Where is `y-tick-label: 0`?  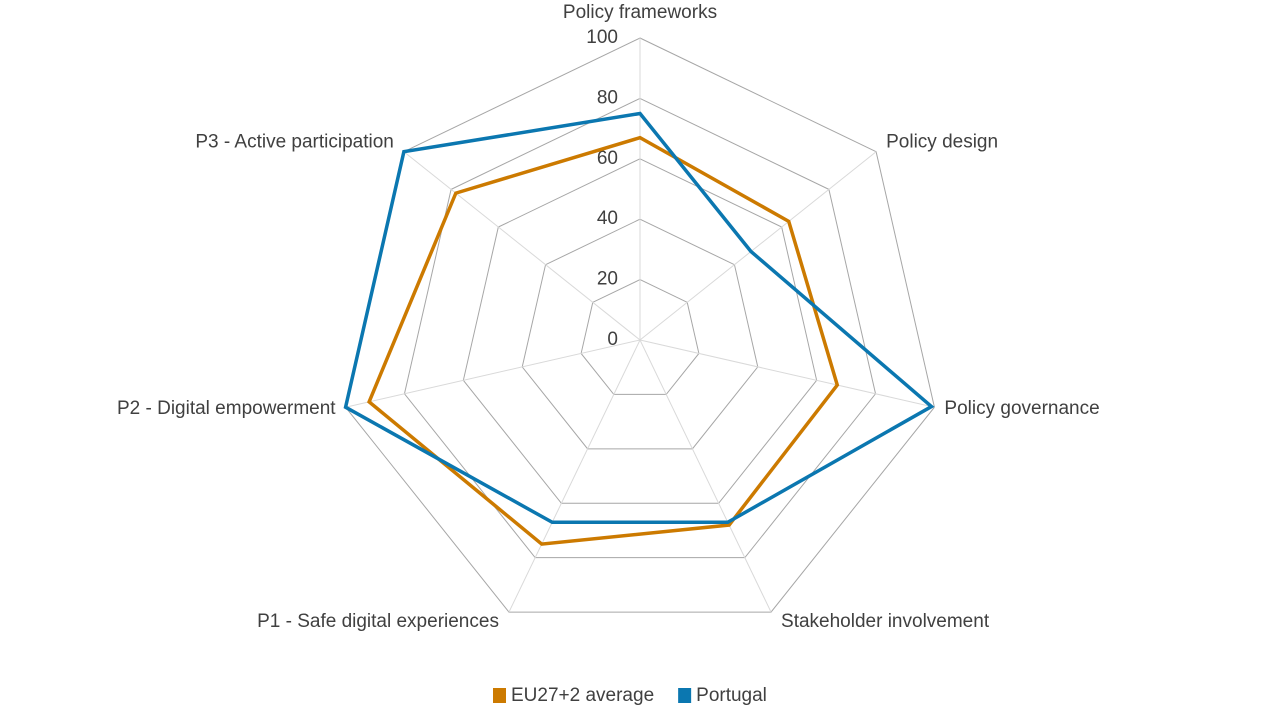 y-tick-label: 0 is located at coordinates (612, 339).